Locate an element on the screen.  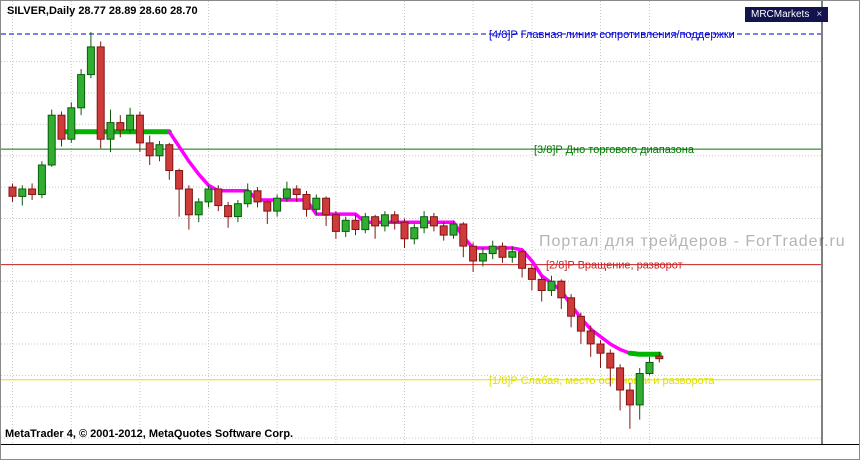
level-label: [3/8]P Дно торгового диапазона is located at coordinates (614, 150).